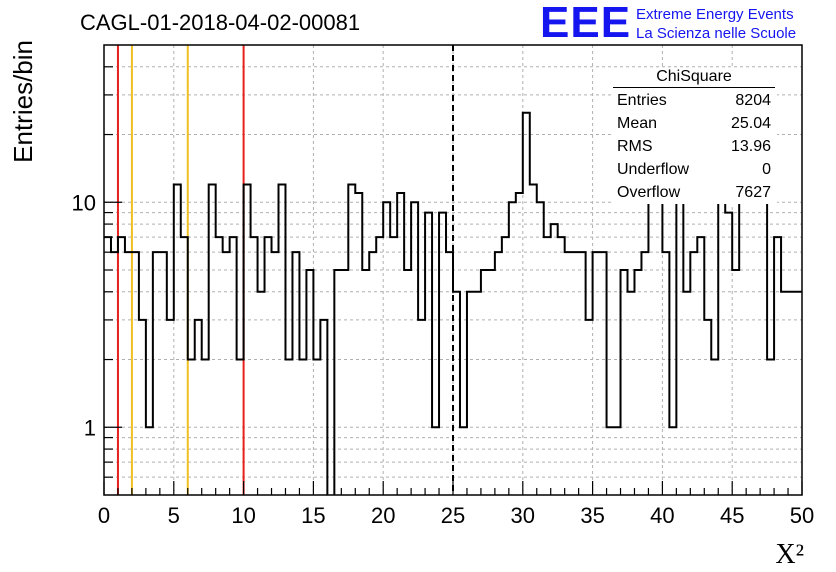 The width and height of the screenshot is (836, 572). Describe the element at coordinates (653, 169) in the screenshot. I see `stats-label: Underflow` at that location.